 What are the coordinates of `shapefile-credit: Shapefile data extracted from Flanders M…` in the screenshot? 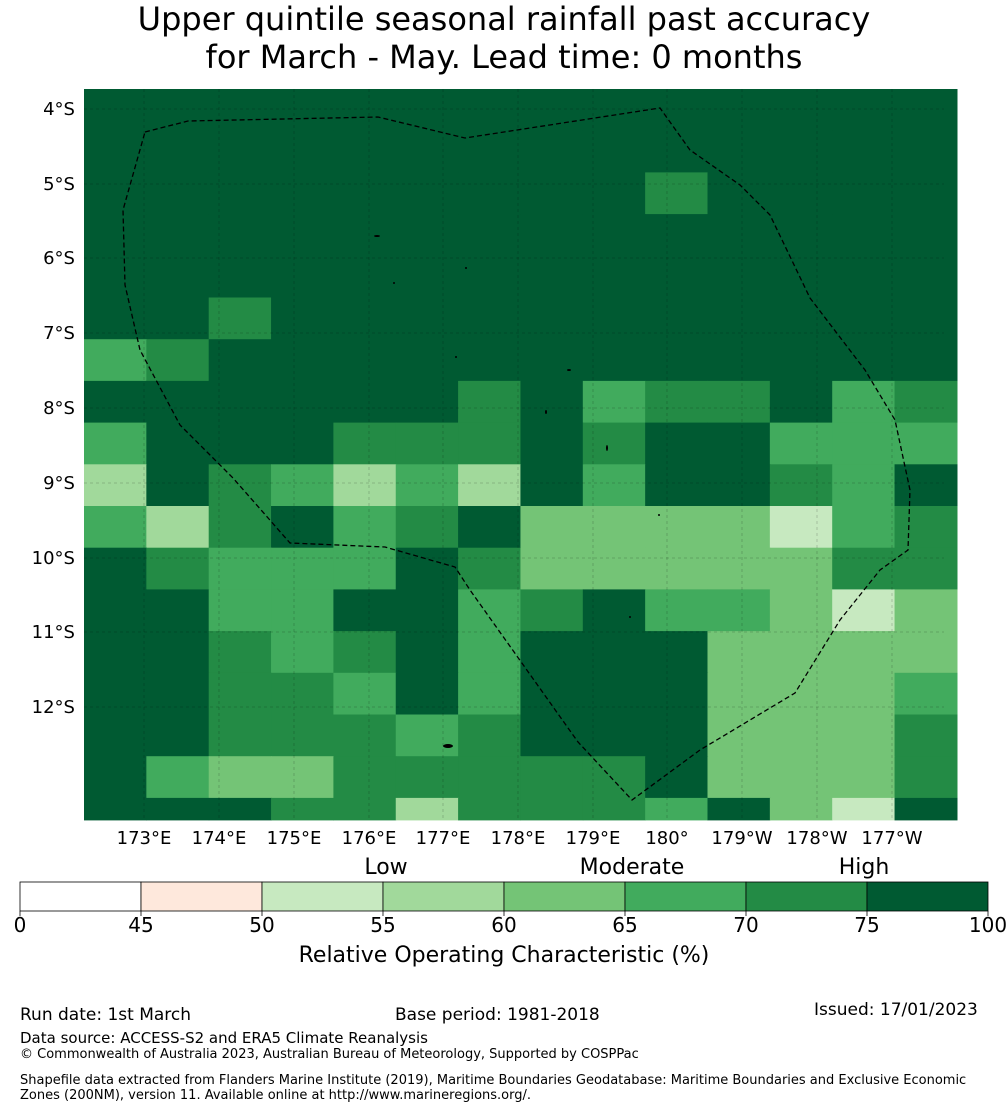 It's located at (493, 1088).